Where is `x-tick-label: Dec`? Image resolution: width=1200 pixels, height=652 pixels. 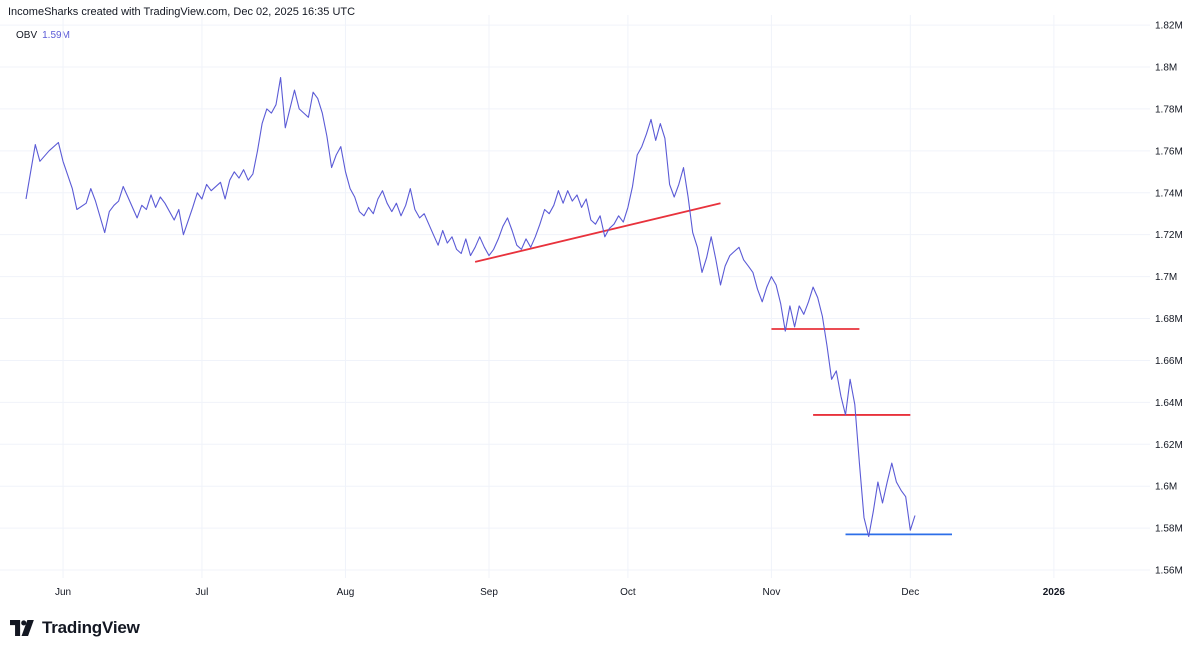
x-tick-label: Dec is located at coordinates (910, 592).